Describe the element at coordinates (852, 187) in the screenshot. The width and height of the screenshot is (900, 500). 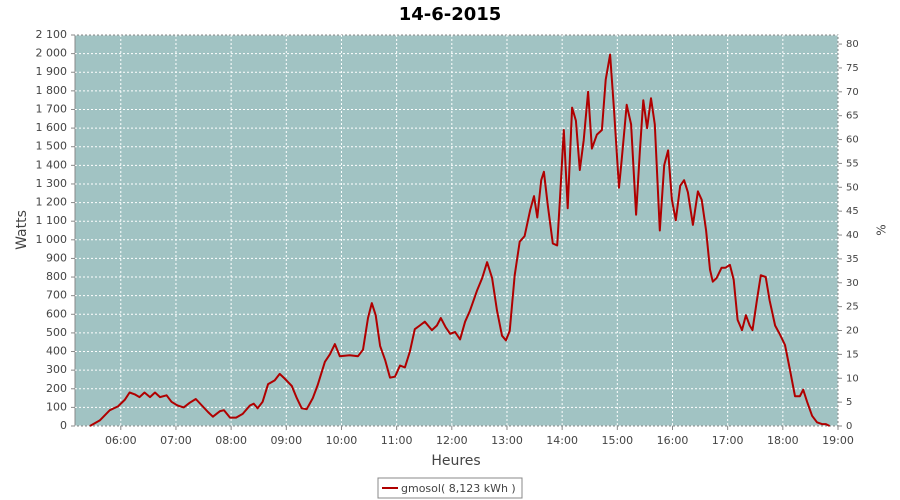
I see `y2-tick-label: 50` at that location.